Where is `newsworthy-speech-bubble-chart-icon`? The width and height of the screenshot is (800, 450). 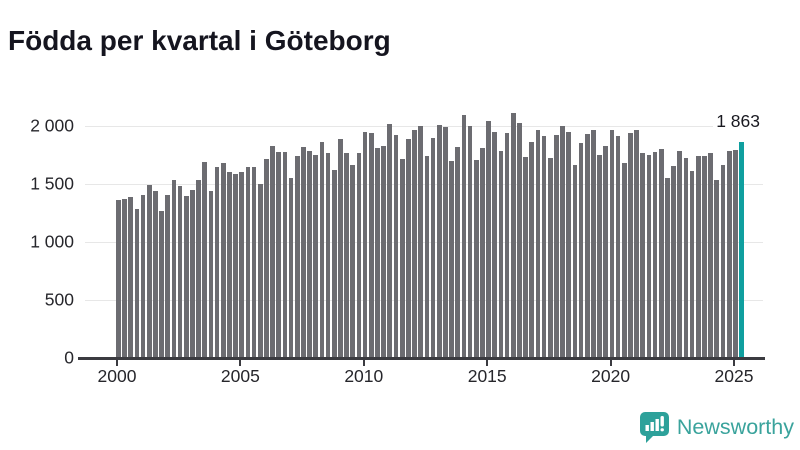
newsworthy-speech-bubble-chart-icon is located at coordinates (654, 427).